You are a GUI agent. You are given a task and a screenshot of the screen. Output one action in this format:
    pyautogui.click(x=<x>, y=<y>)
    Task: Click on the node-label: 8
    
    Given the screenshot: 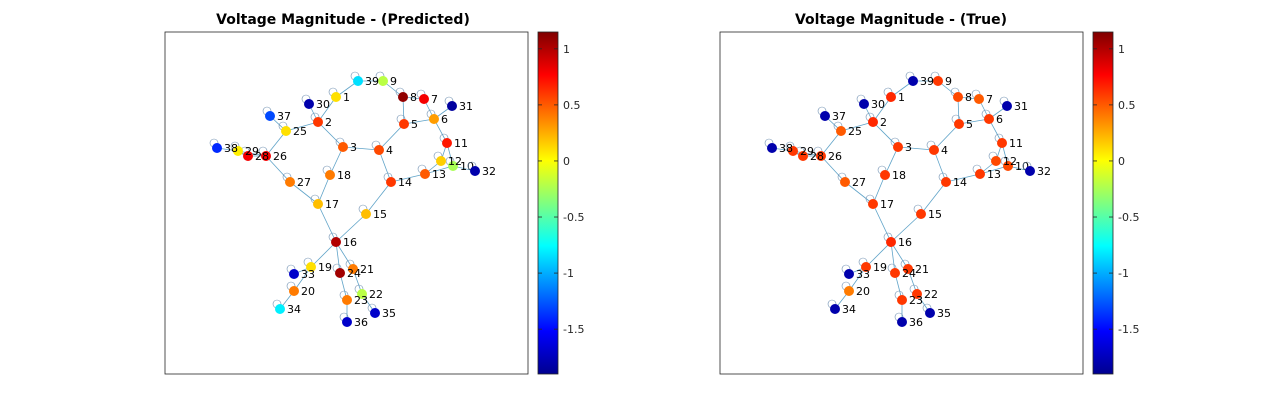 What is the action you would take?
    pyautogui.click(x=968, y=97)
    